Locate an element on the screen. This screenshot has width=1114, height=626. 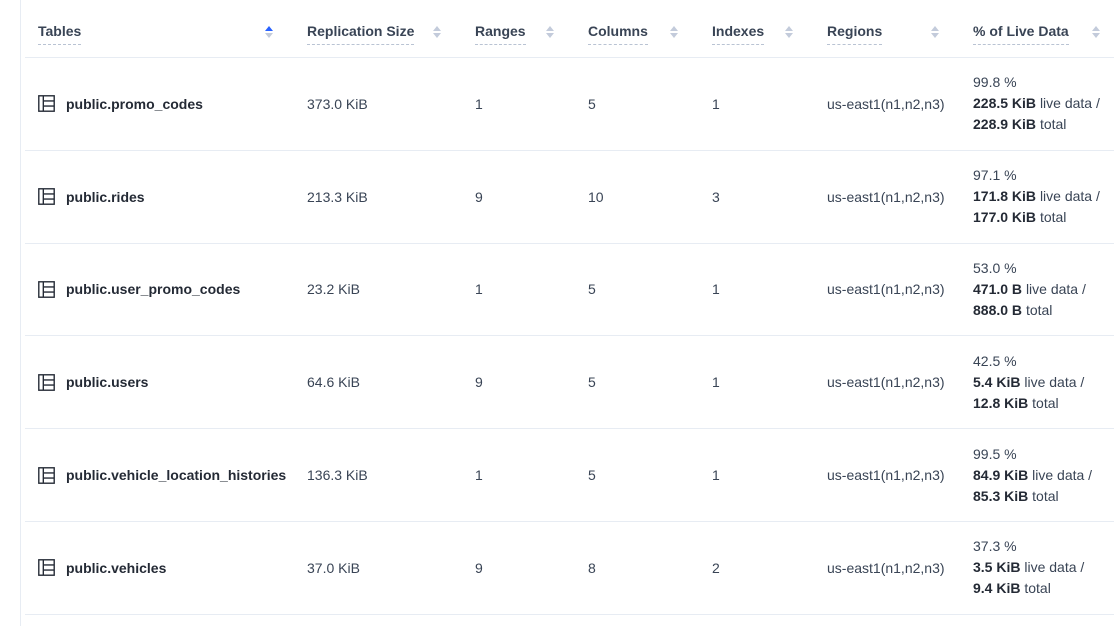
table-name-cell: public.vehicles is located at coordinates (172, 568).